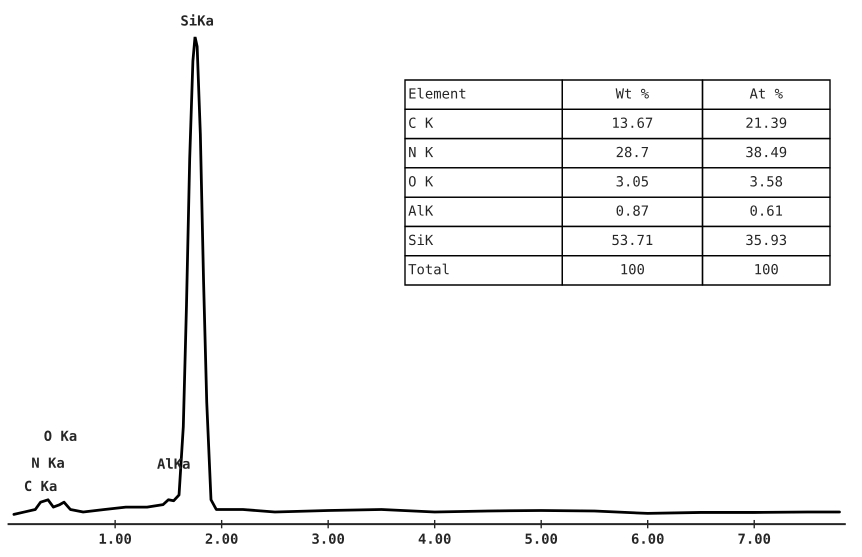 This screenshot has height=557, width=862. What do you see at coordinates (766, 210) in the screenshot?
I see `annotation: 0.61` at bounding box center [766, 210].